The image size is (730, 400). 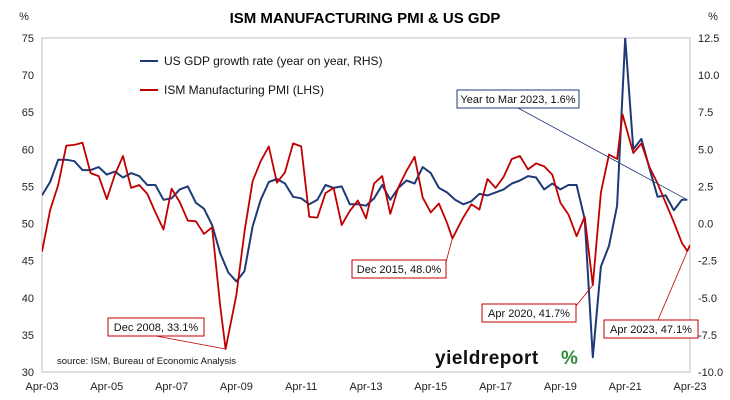 What do you see at coordinates (244, 90) in the screenshot?
I see `legend-label-pmi: ISM Manufacturing PMI (LHS)` at bounding box center [244, 90].